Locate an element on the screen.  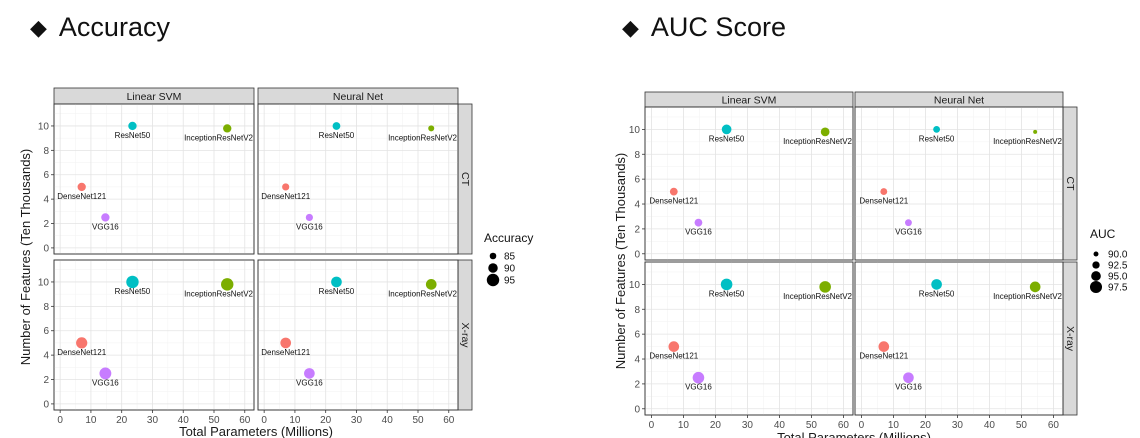
y-tick-label: 2 is located at coordinates (637, 229).